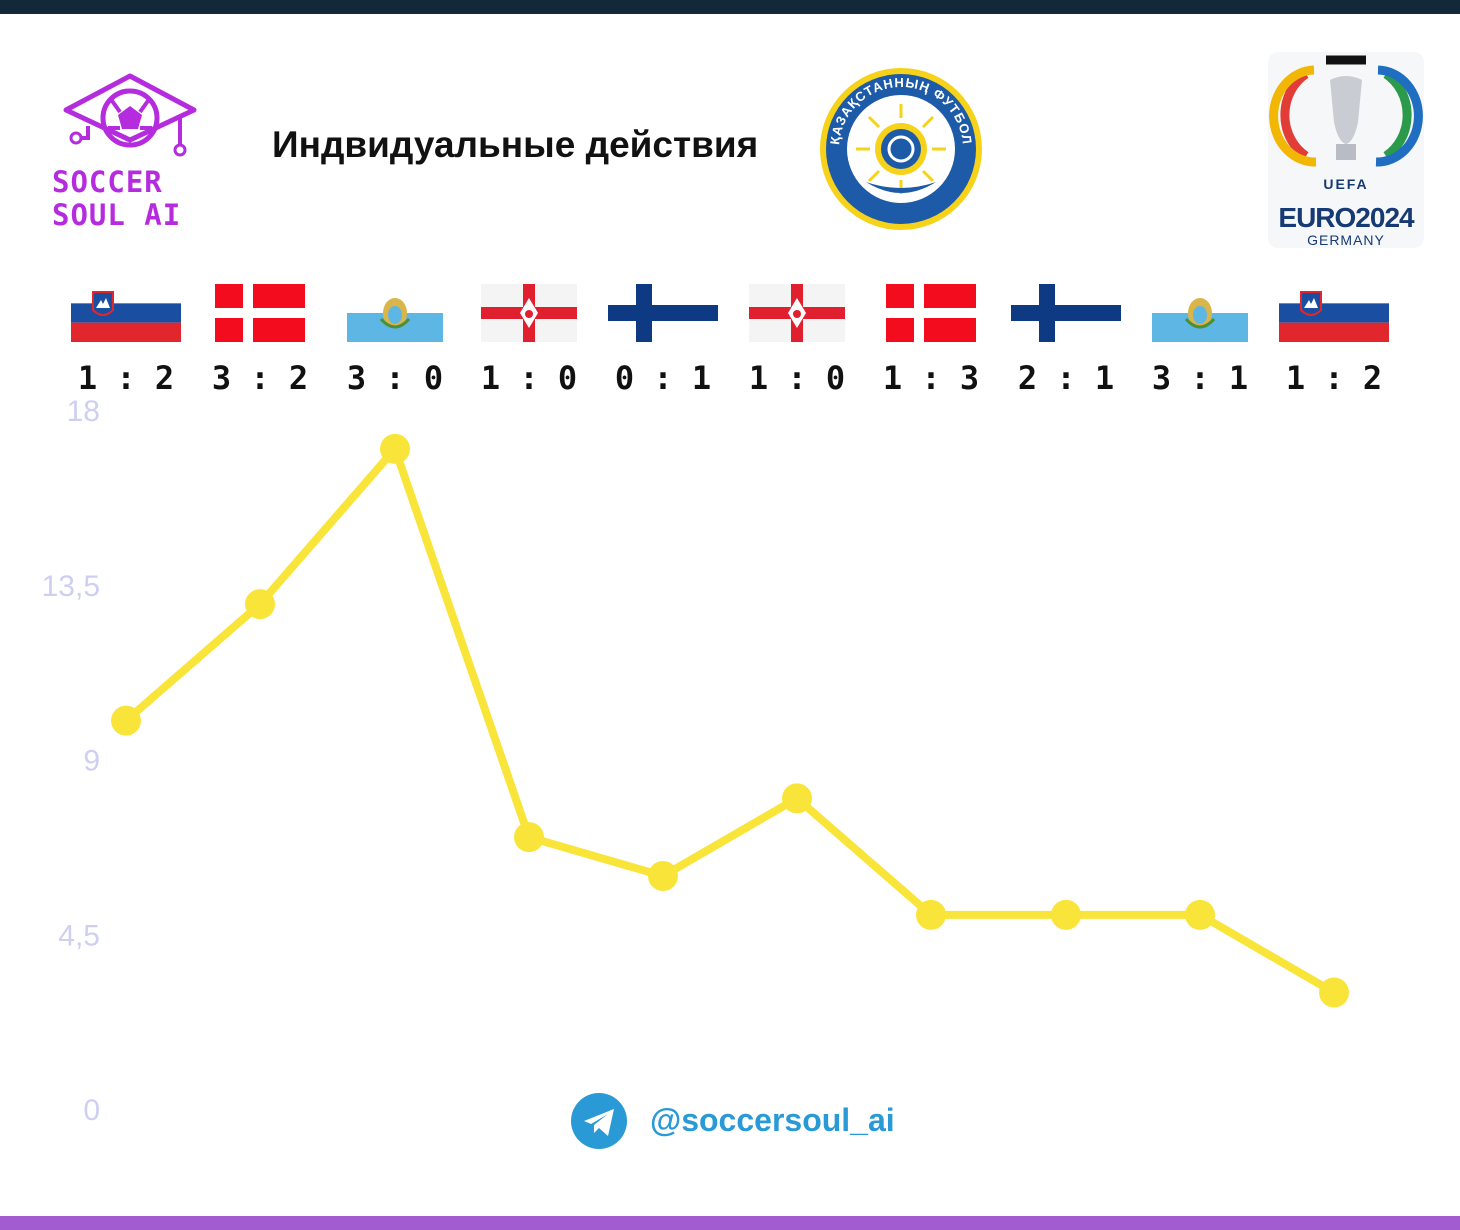  Describe the element at coordinates (1200, 378) in the screenshot. I see `score-label: 3 : 1` at that location.